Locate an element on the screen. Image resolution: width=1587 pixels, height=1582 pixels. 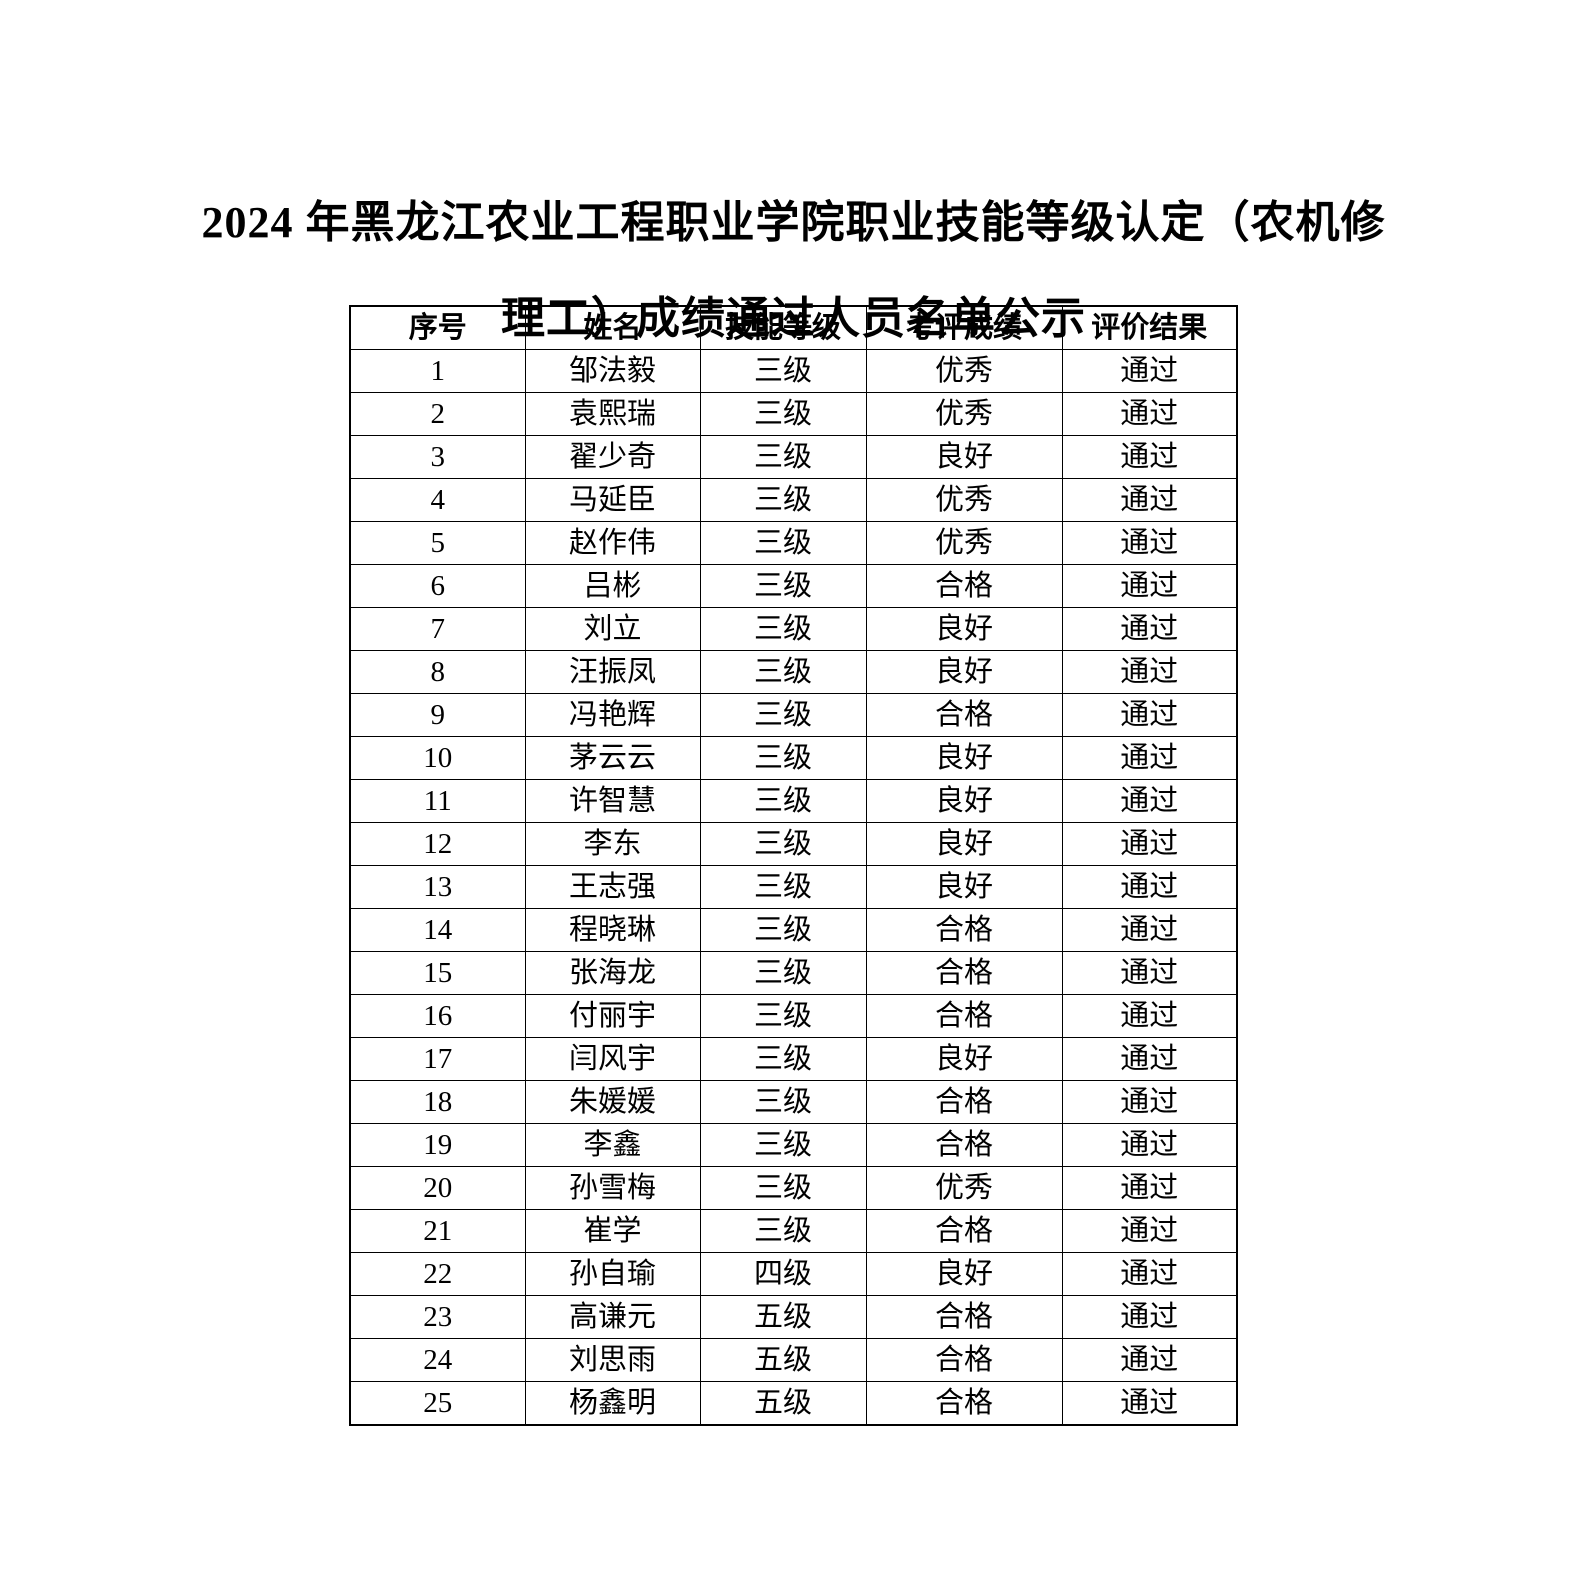
column-header-level: 技能等级 is located at coordinates (783, 327).